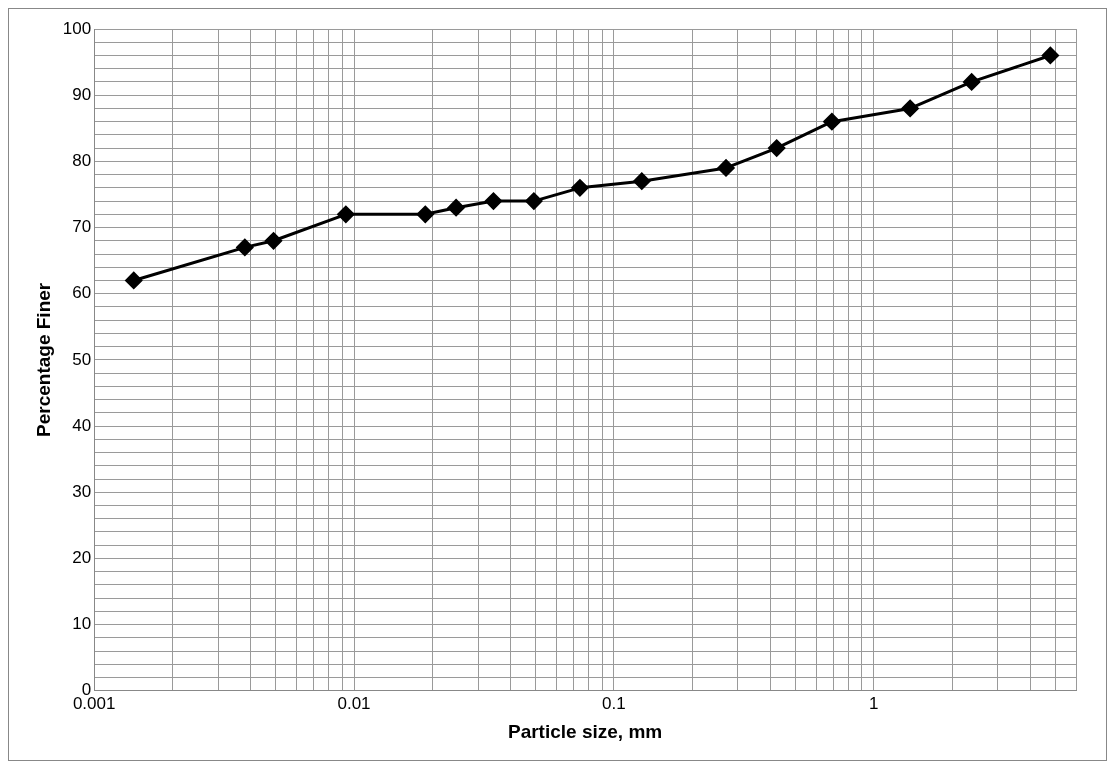 Image resolution: width=1115 pixels, height=769 pixels. I want to click on y-tick-label: 30, so click(82, 491).